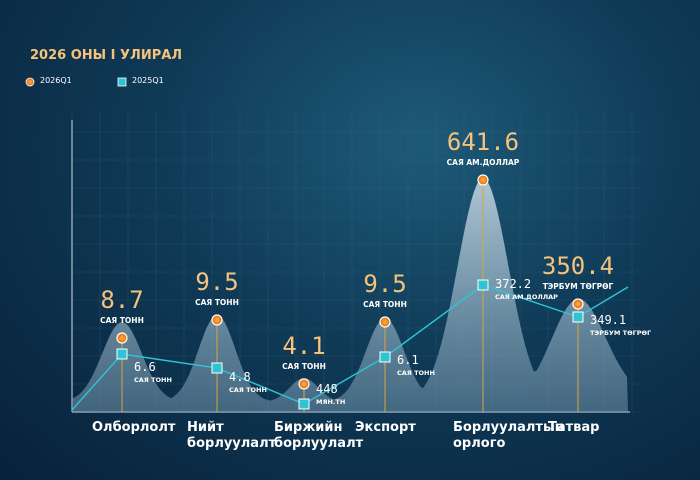 The width and height of the screenshot is (700, 480). What do you see at coordinates (578, 266) in the screenshot?
I see `value-label: 350.4` at bounding box center [578, 266].